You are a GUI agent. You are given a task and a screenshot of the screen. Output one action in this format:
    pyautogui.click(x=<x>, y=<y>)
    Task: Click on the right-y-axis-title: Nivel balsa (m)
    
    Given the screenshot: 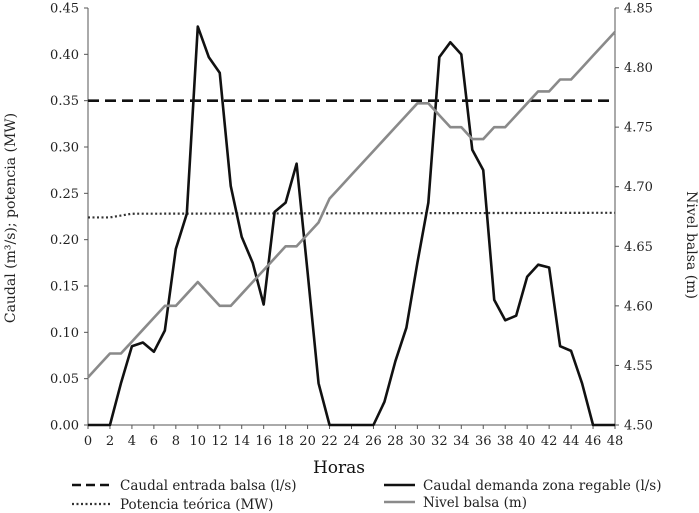 What is the action you would take?
    pyautogui.click(x=691, y=245)
    